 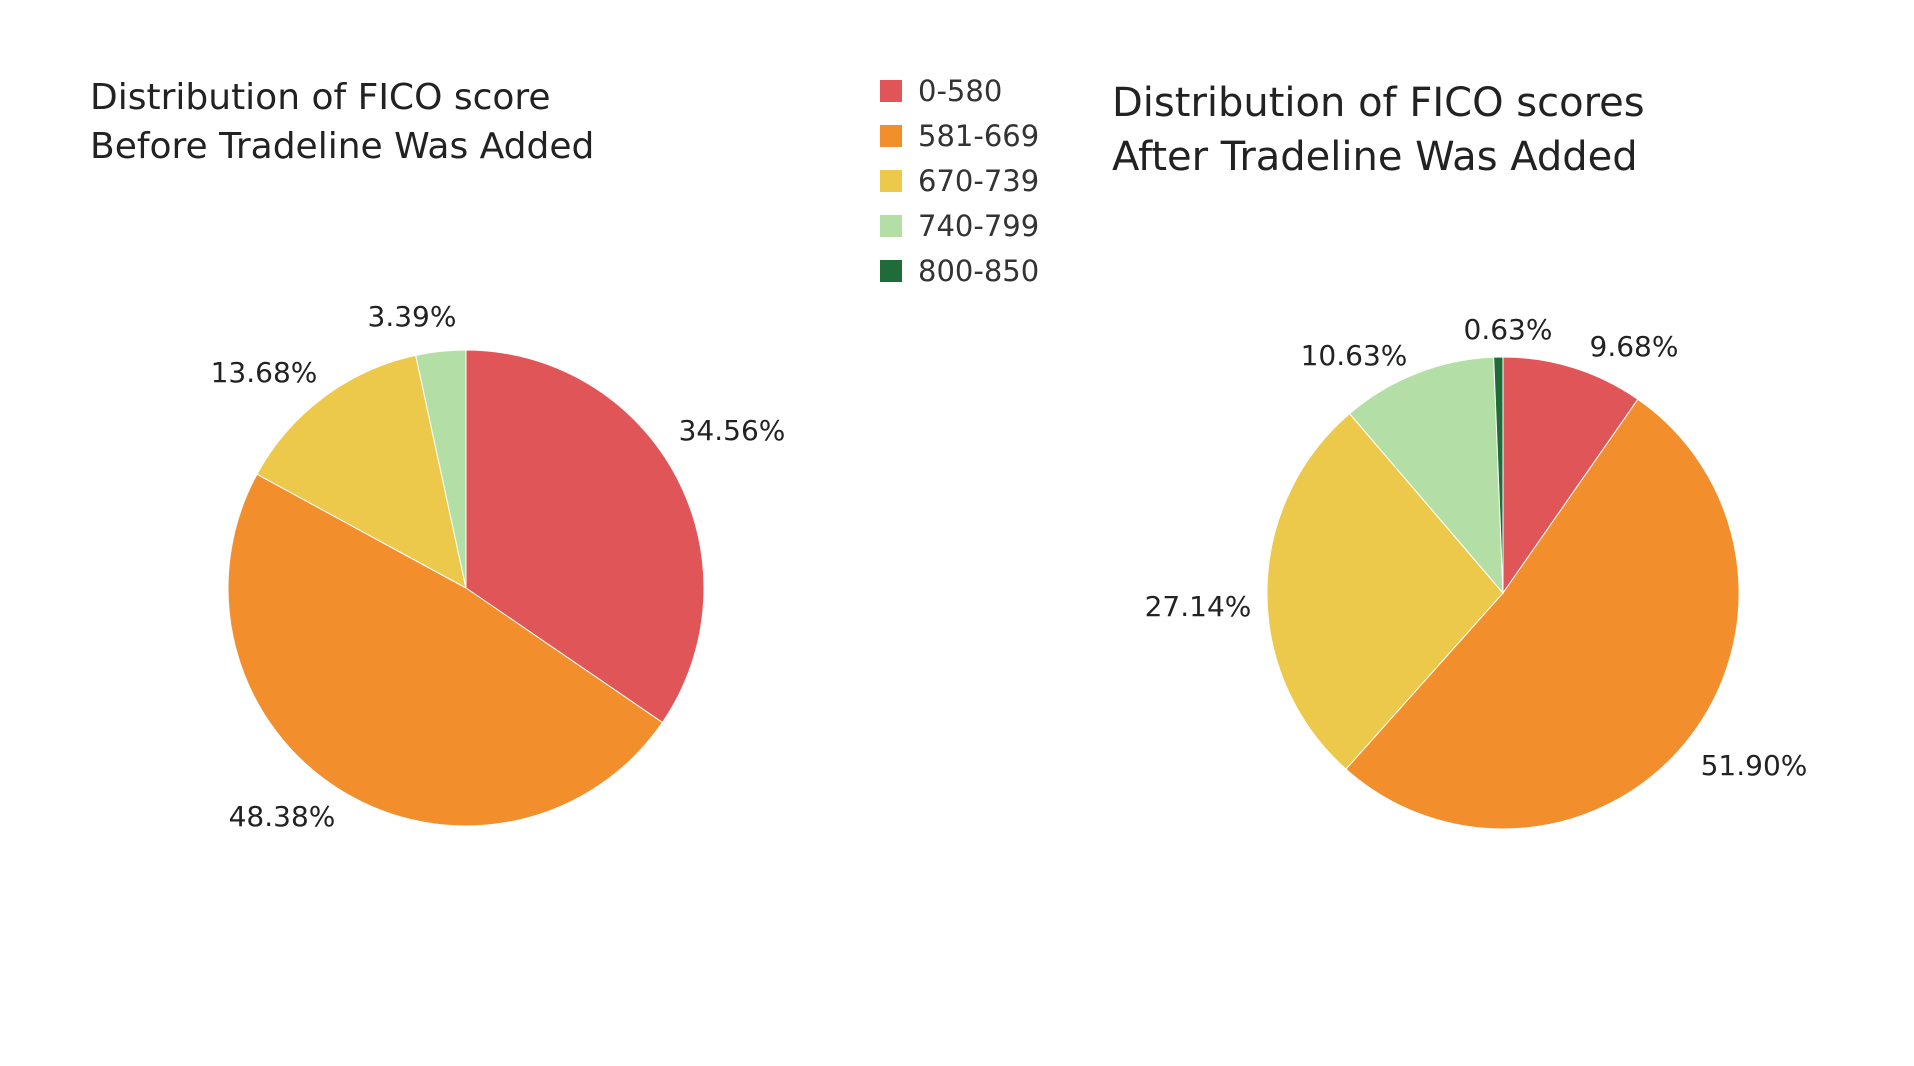 I want to click on legend-label-800-850: 800-850, so click(x=979, y=270).